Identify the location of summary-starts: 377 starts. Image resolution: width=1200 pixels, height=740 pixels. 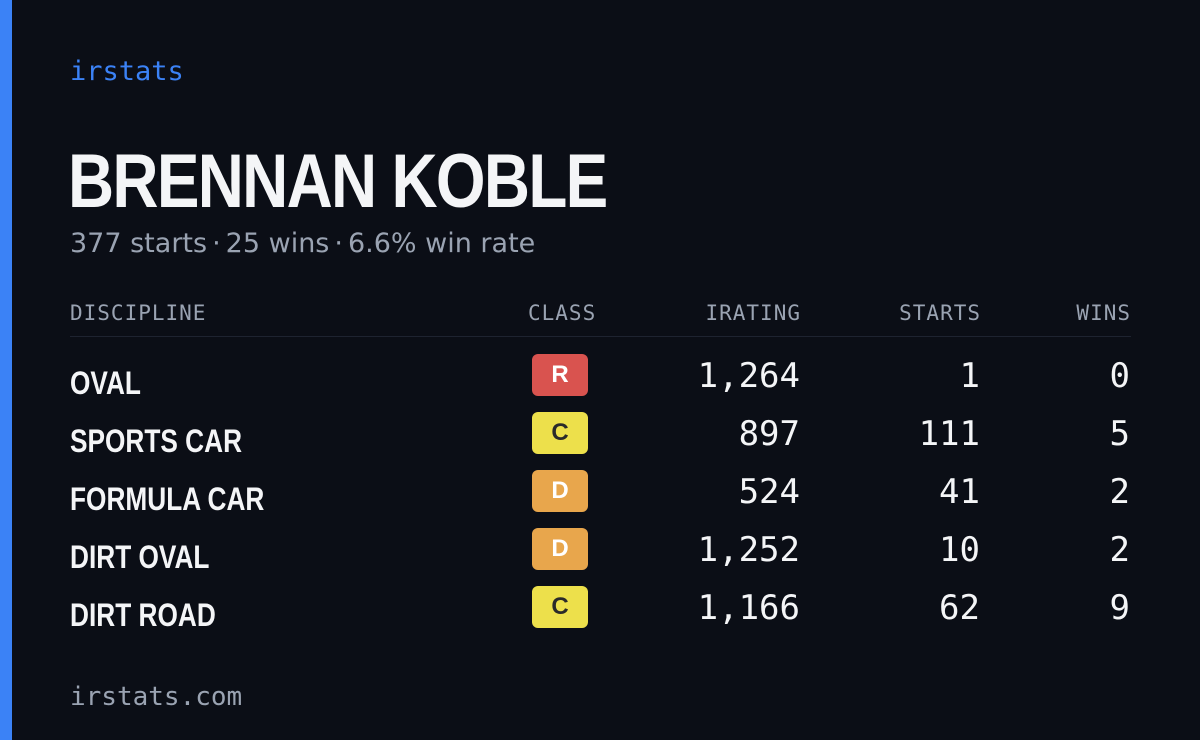
(139, 243).